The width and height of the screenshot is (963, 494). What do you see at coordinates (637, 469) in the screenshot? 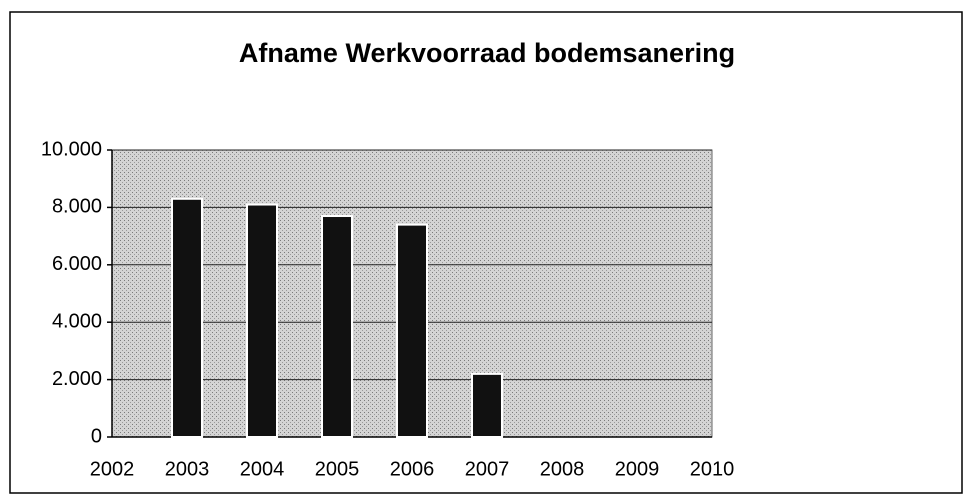
I see `x-tick-label: 2009` at bounding box center [637, 469].